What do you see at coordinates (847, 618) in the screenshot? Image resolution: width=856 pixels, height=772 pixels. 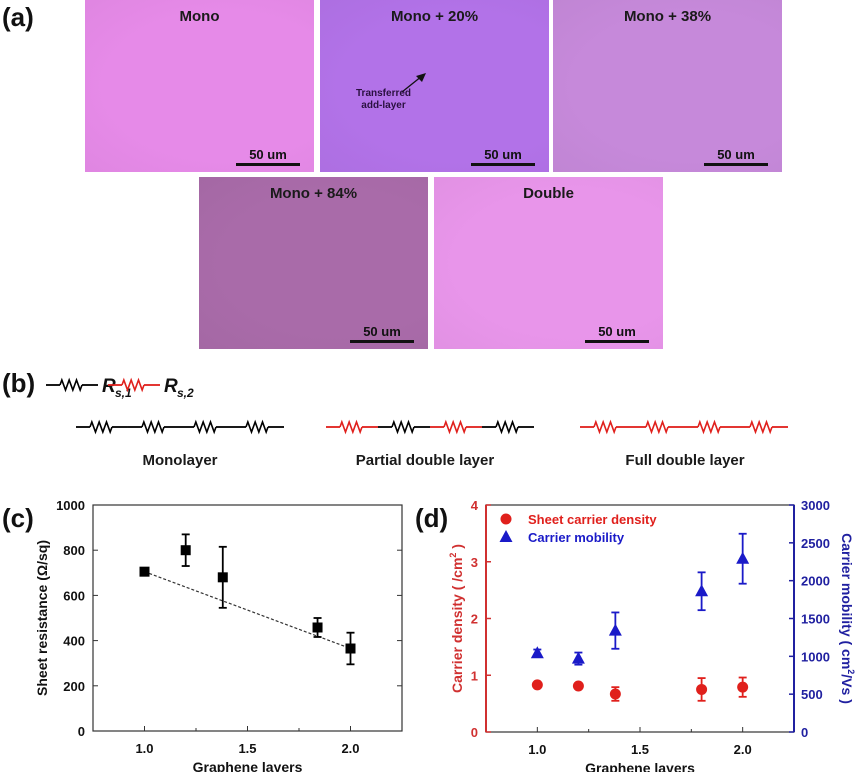 I see `y-right-axis-title: Carrier mobility ( cm2/Vs )` at bounding box center [847, 618].